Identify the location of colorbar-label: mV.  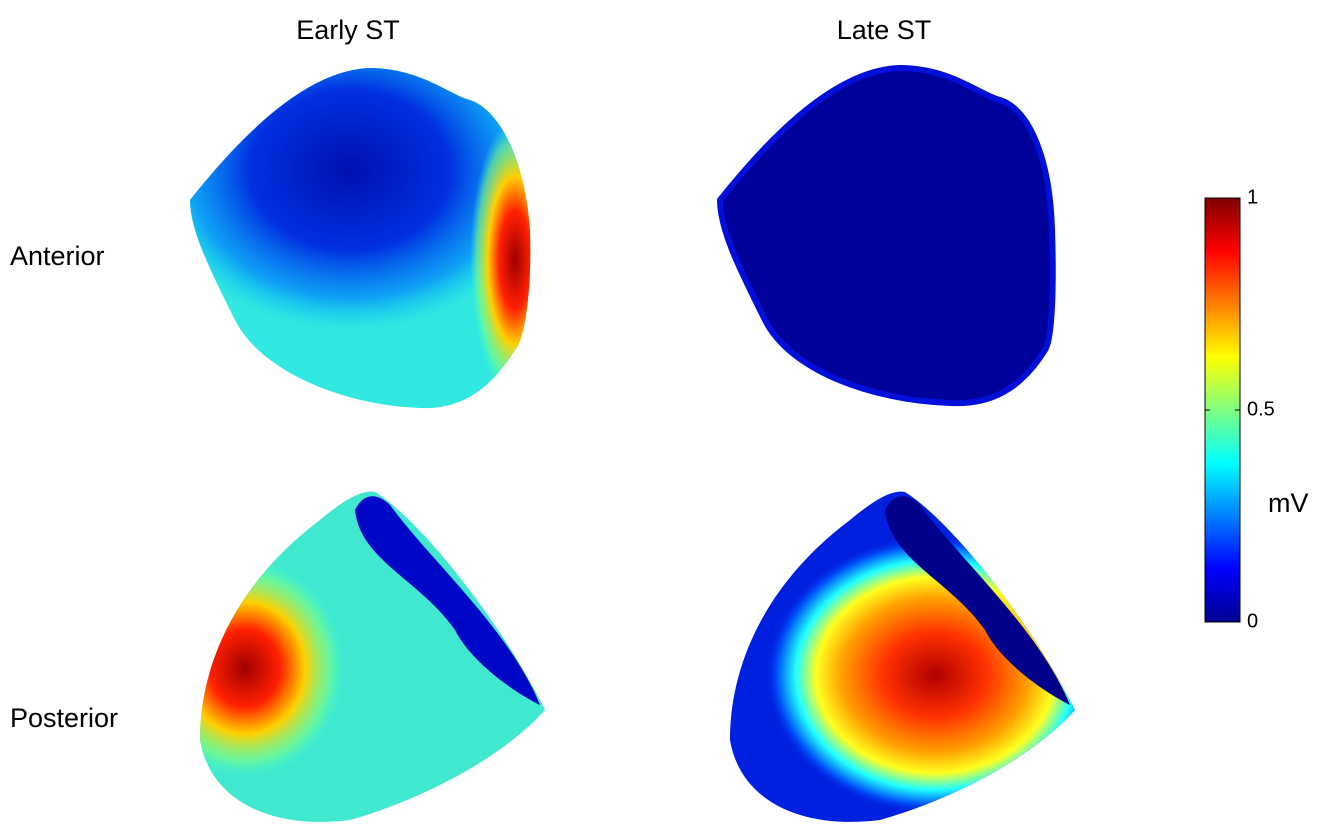
(1288, 503).